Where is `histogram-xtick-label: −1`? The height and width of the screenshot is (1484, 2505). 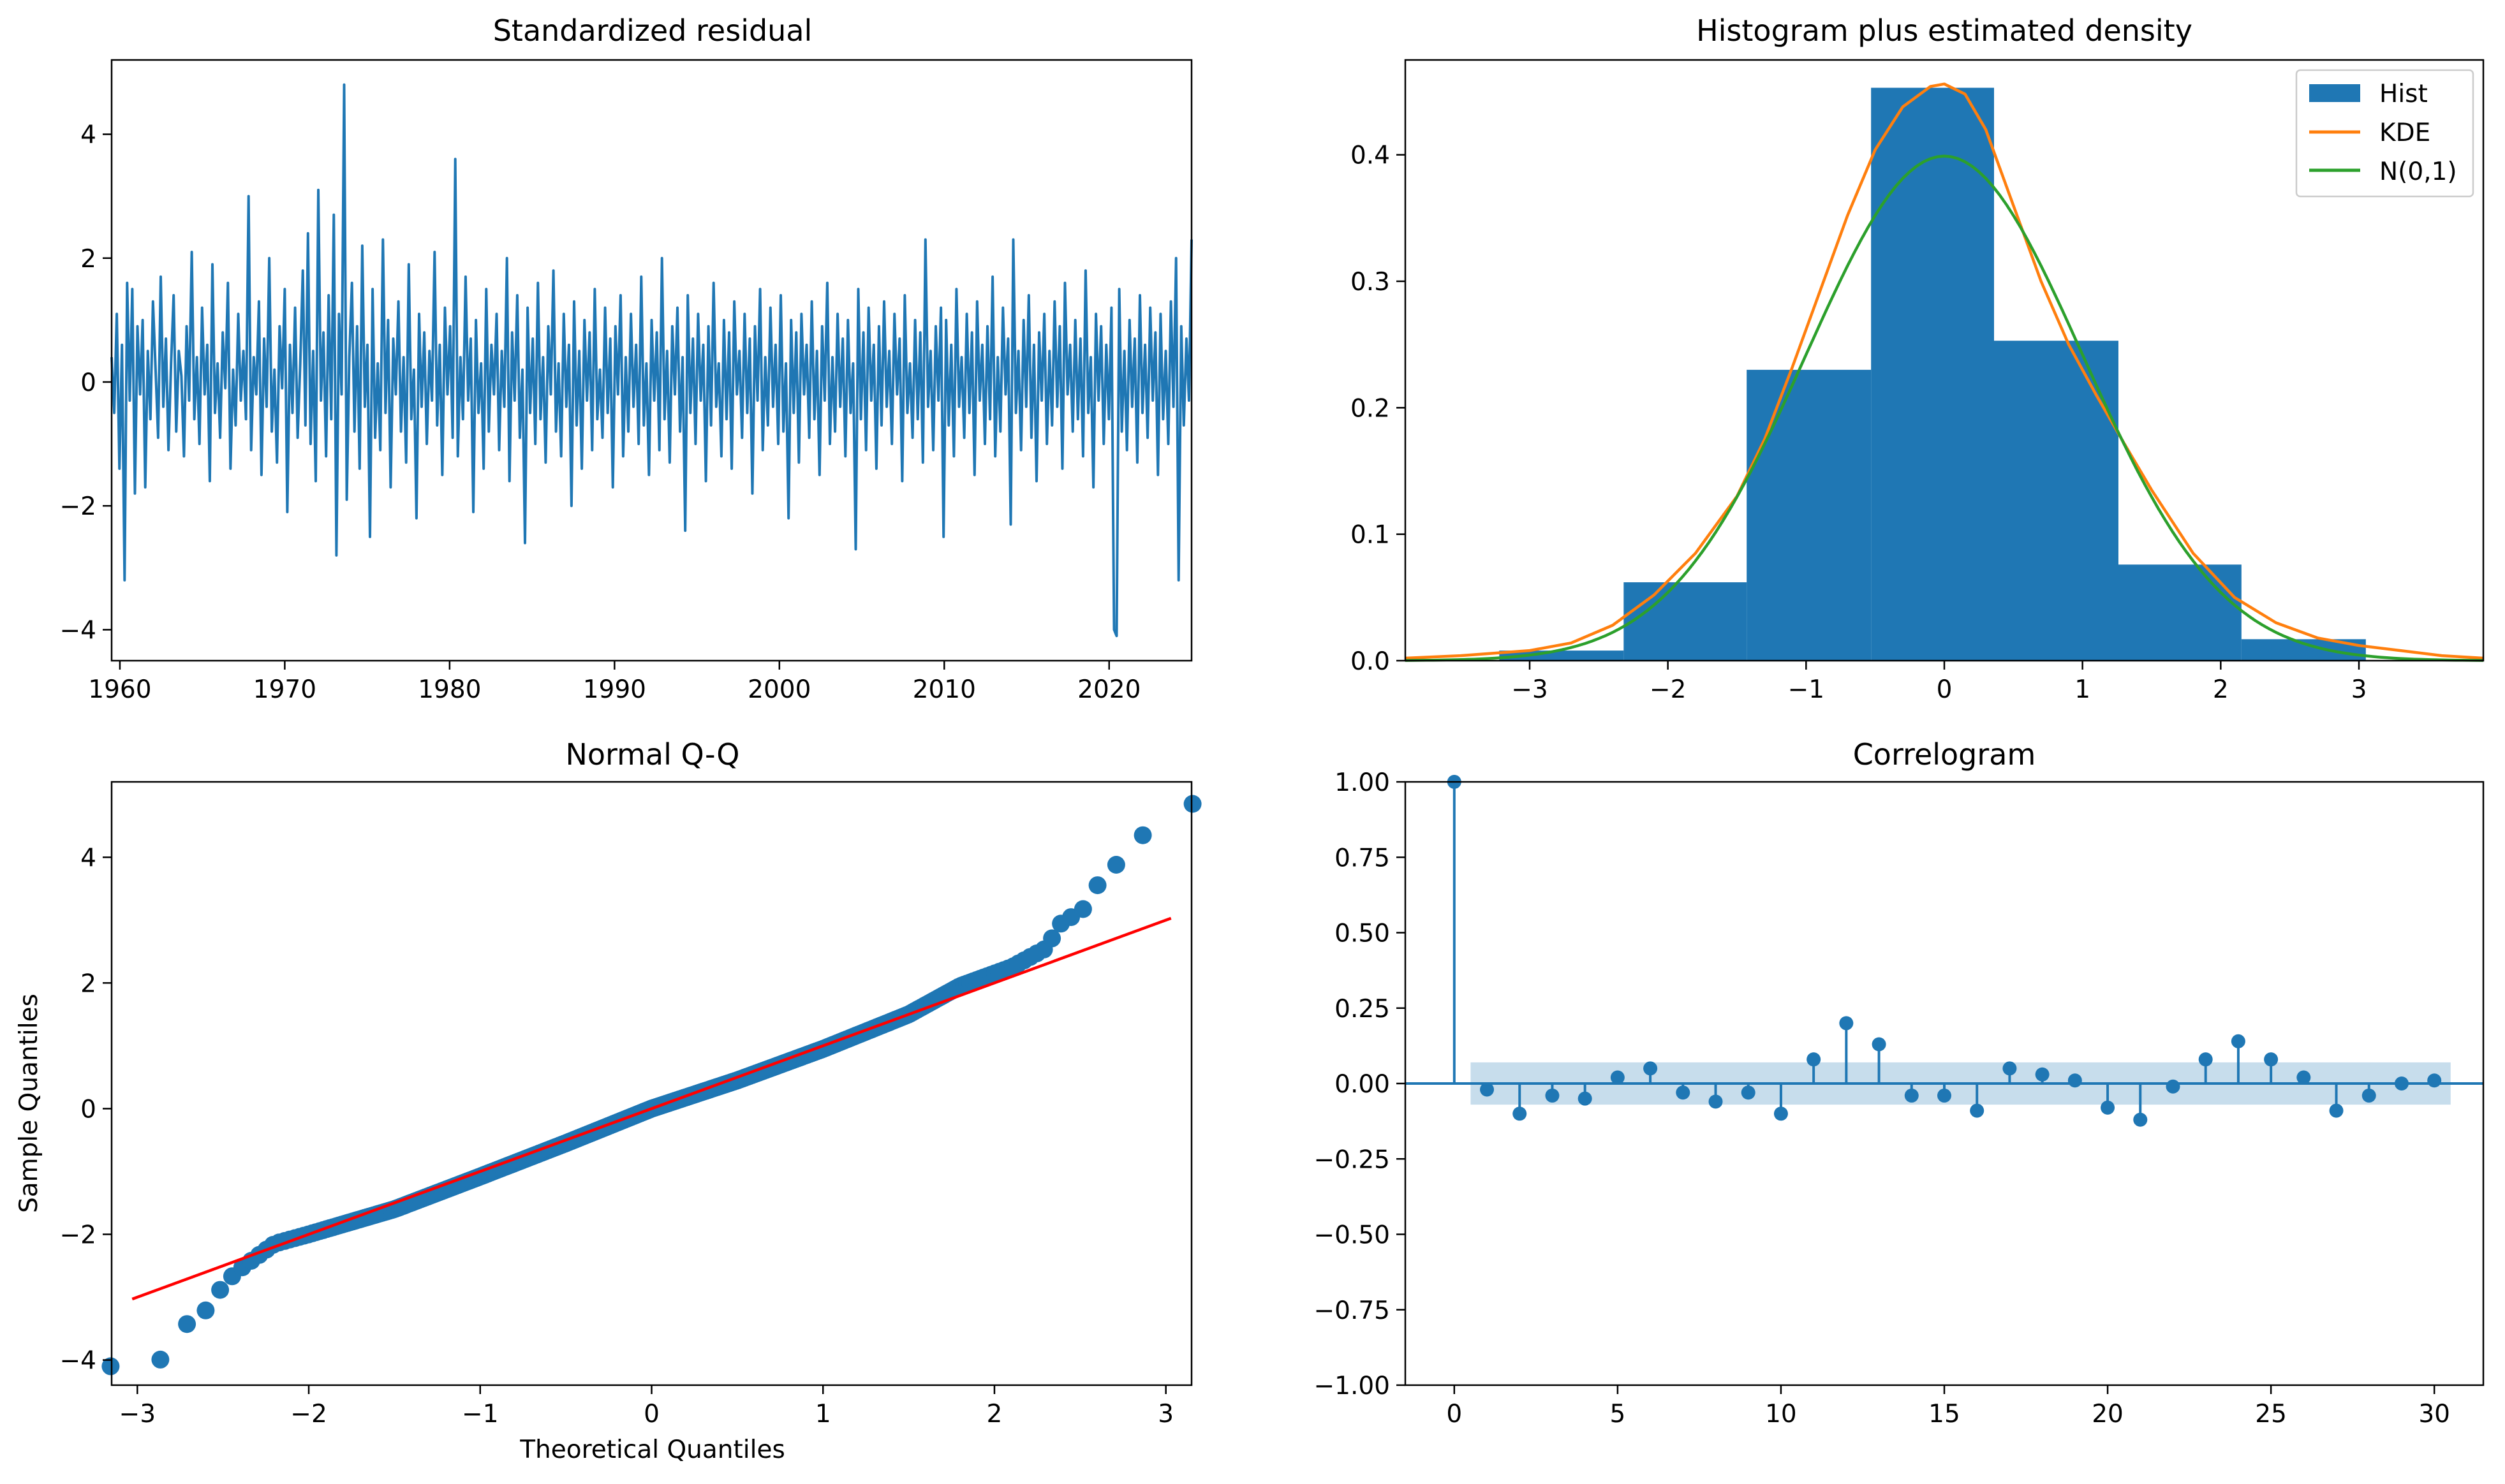 histogram-xtick-label: −1 is located at coordinates (1806, 690).